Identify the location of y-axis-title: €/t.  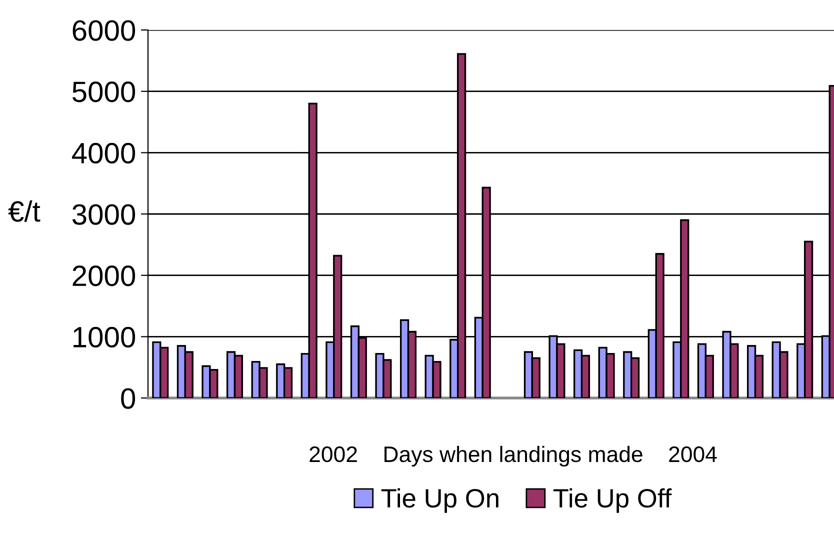
(24, 211).